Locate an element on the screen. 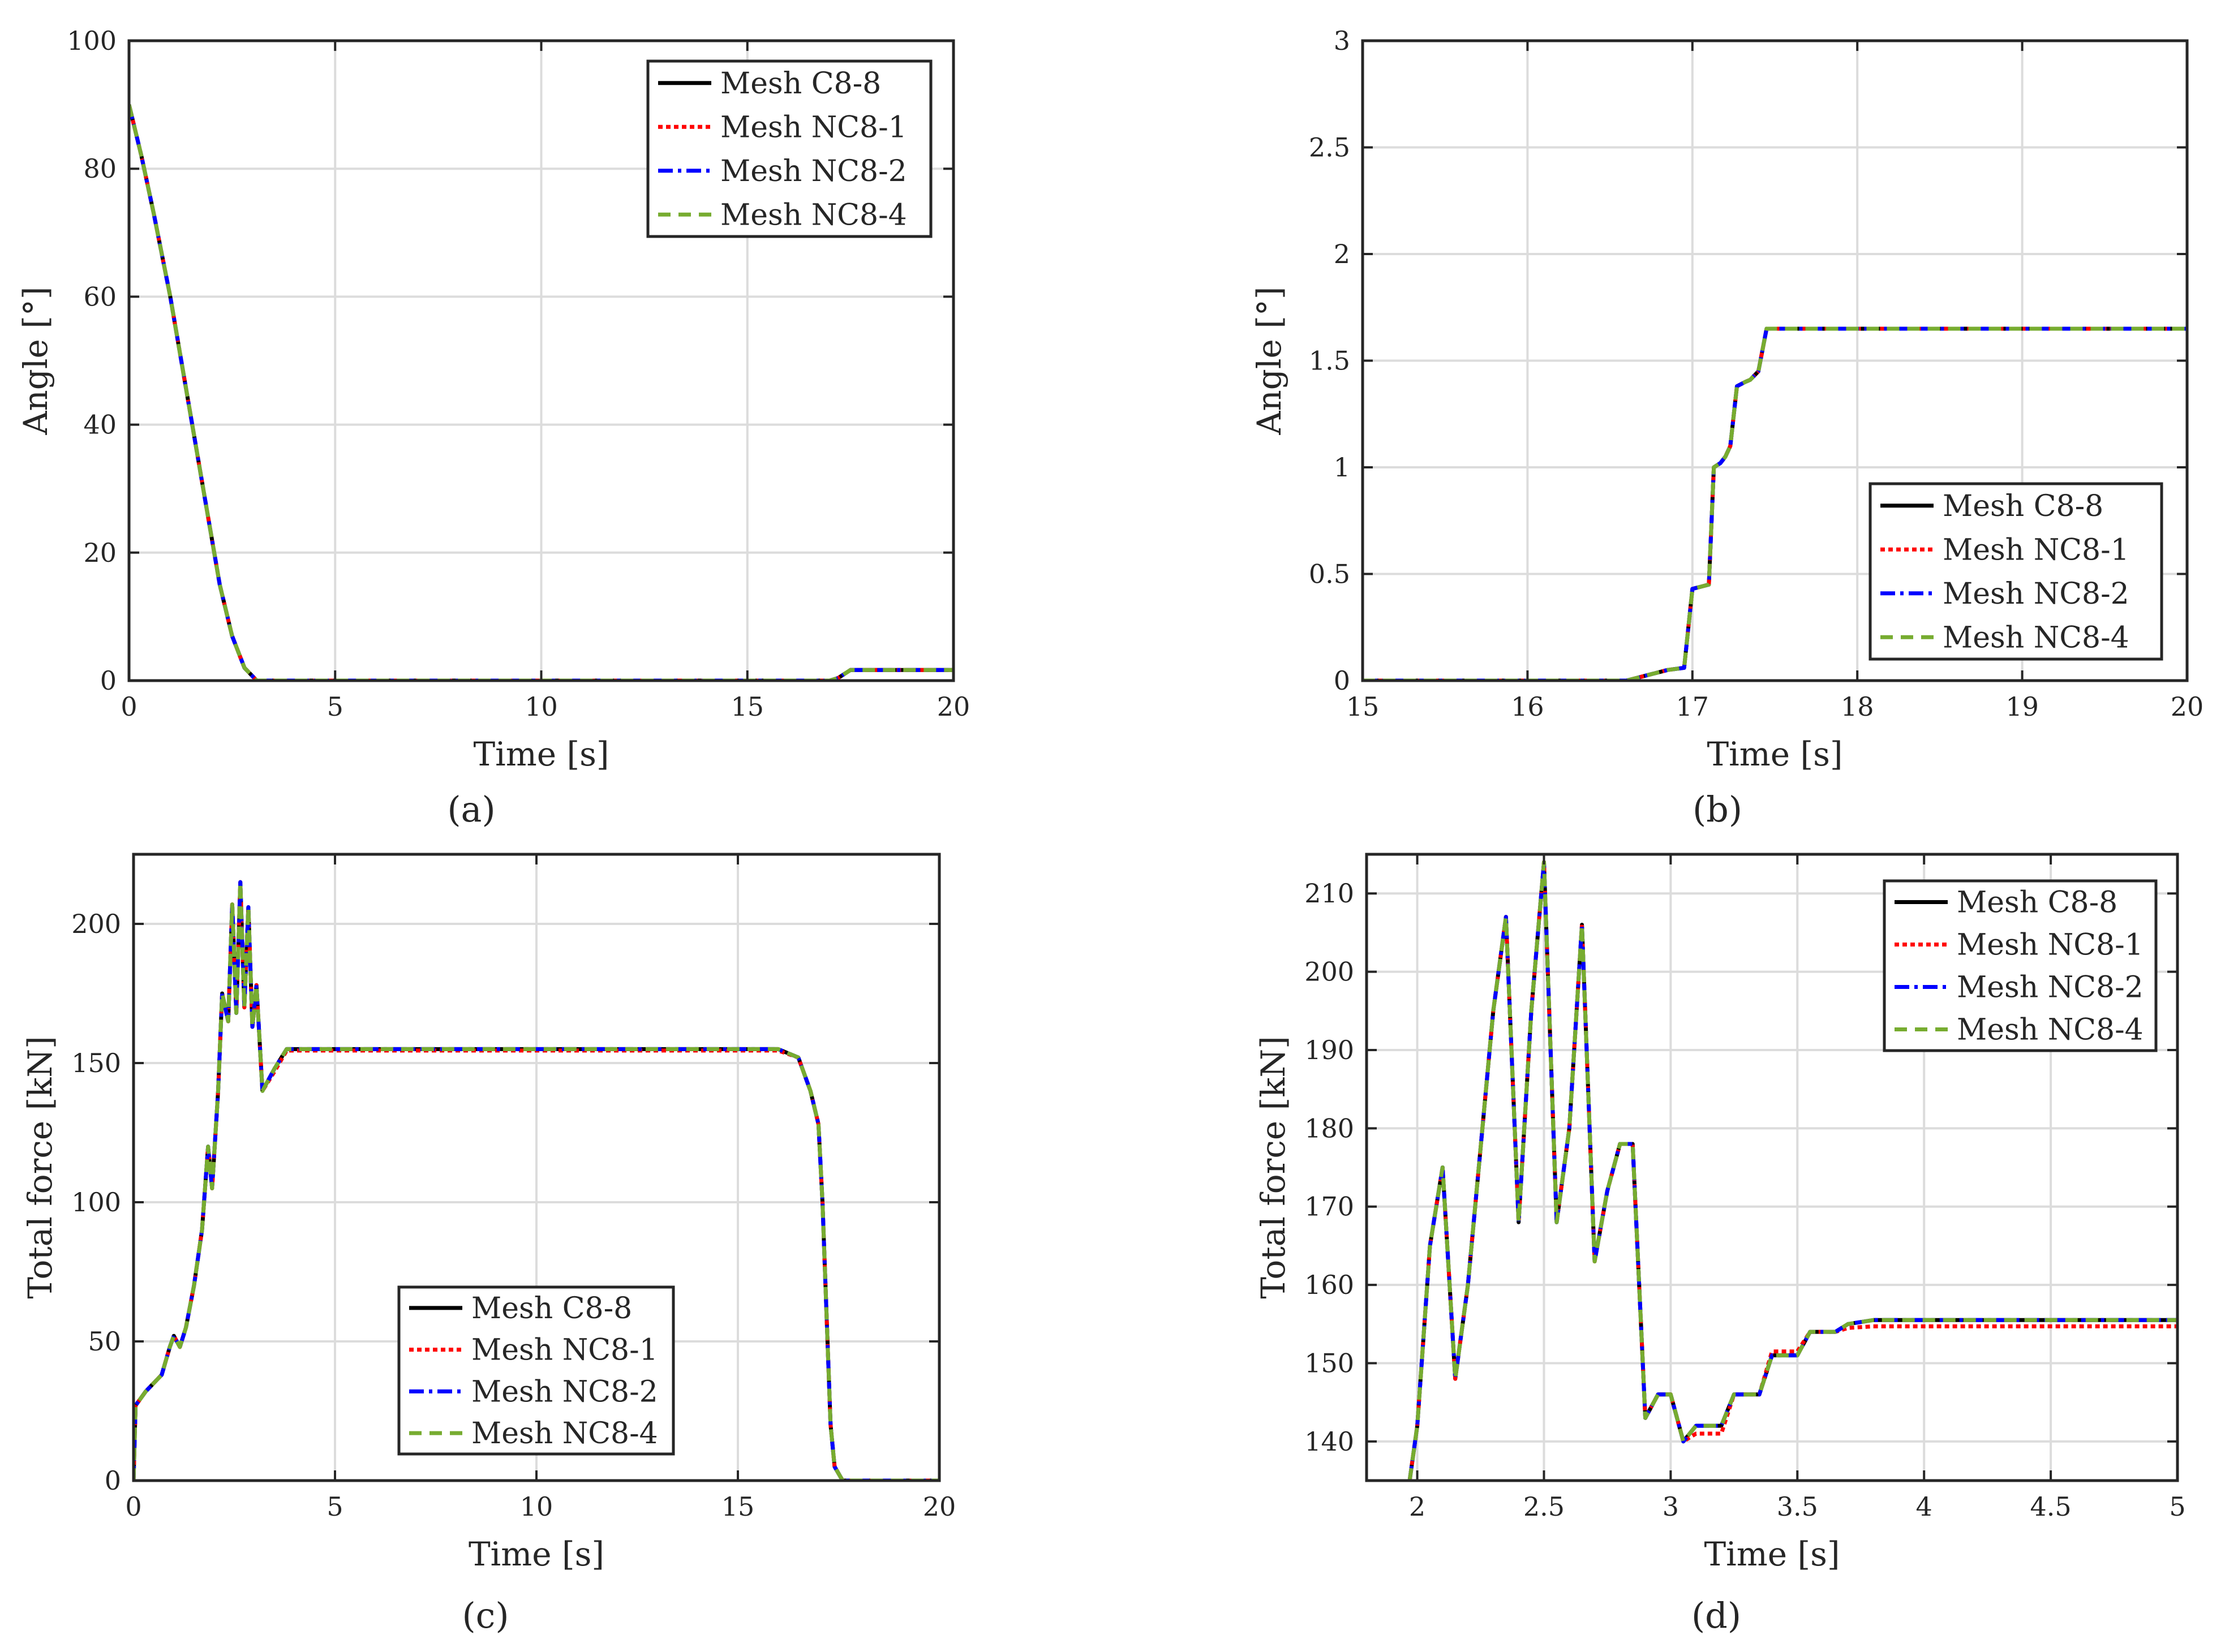  x-tick-label: 2.5 is located at coordinates (1544, 1506).